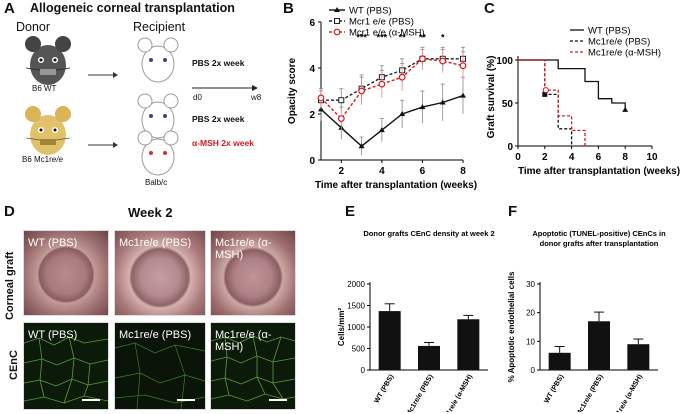 The height and width of the screenshot is (414, 680). What do you see at coordinates (359, 349) in the screenshot?
I see `y-tick-label: 500` at bounding box center [359, 349].